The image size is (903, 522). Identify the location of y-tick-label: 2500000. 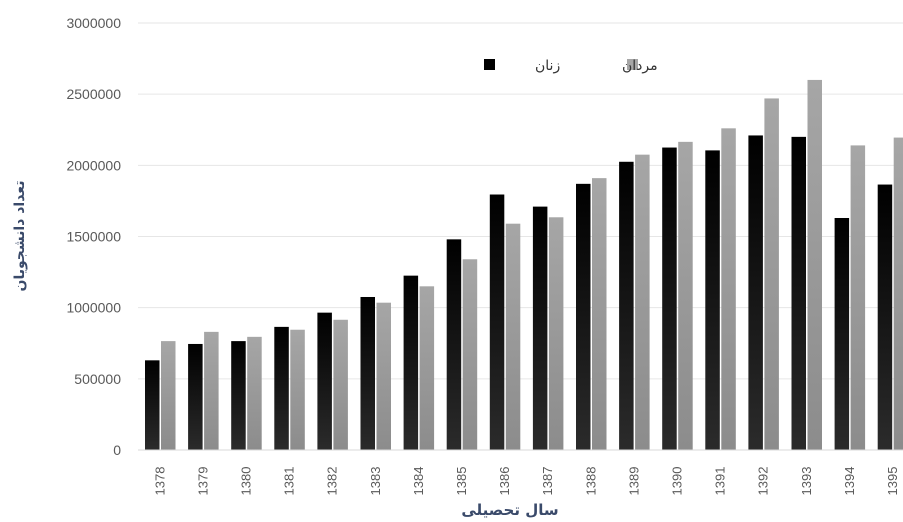
(93, 94).